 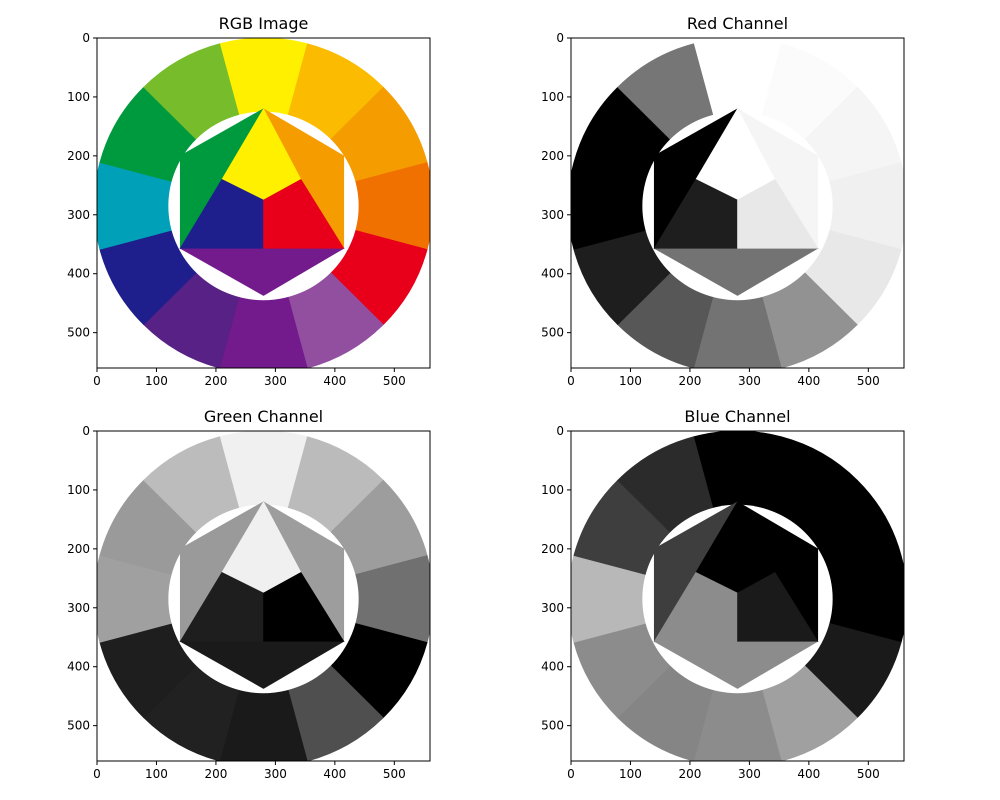 I want to click on subplot-title: Red Channel, so click(x=737, y=23).